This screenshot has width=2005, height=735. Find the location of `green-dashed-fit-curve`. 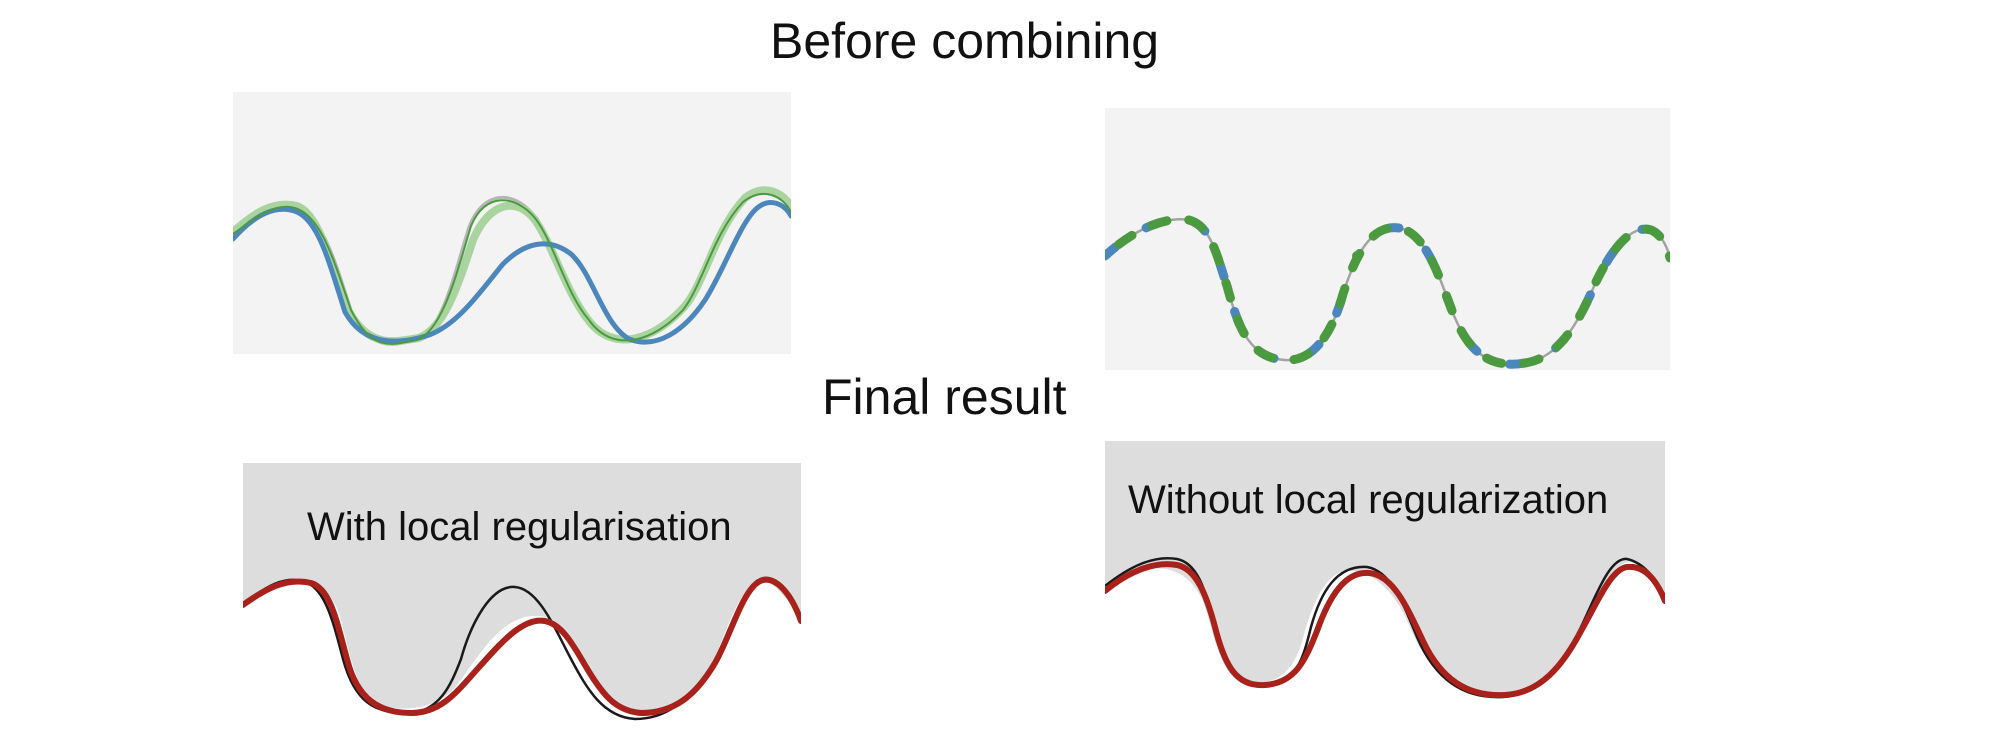

green-dashed-fit-curve is located at coordinates (1387, 291).